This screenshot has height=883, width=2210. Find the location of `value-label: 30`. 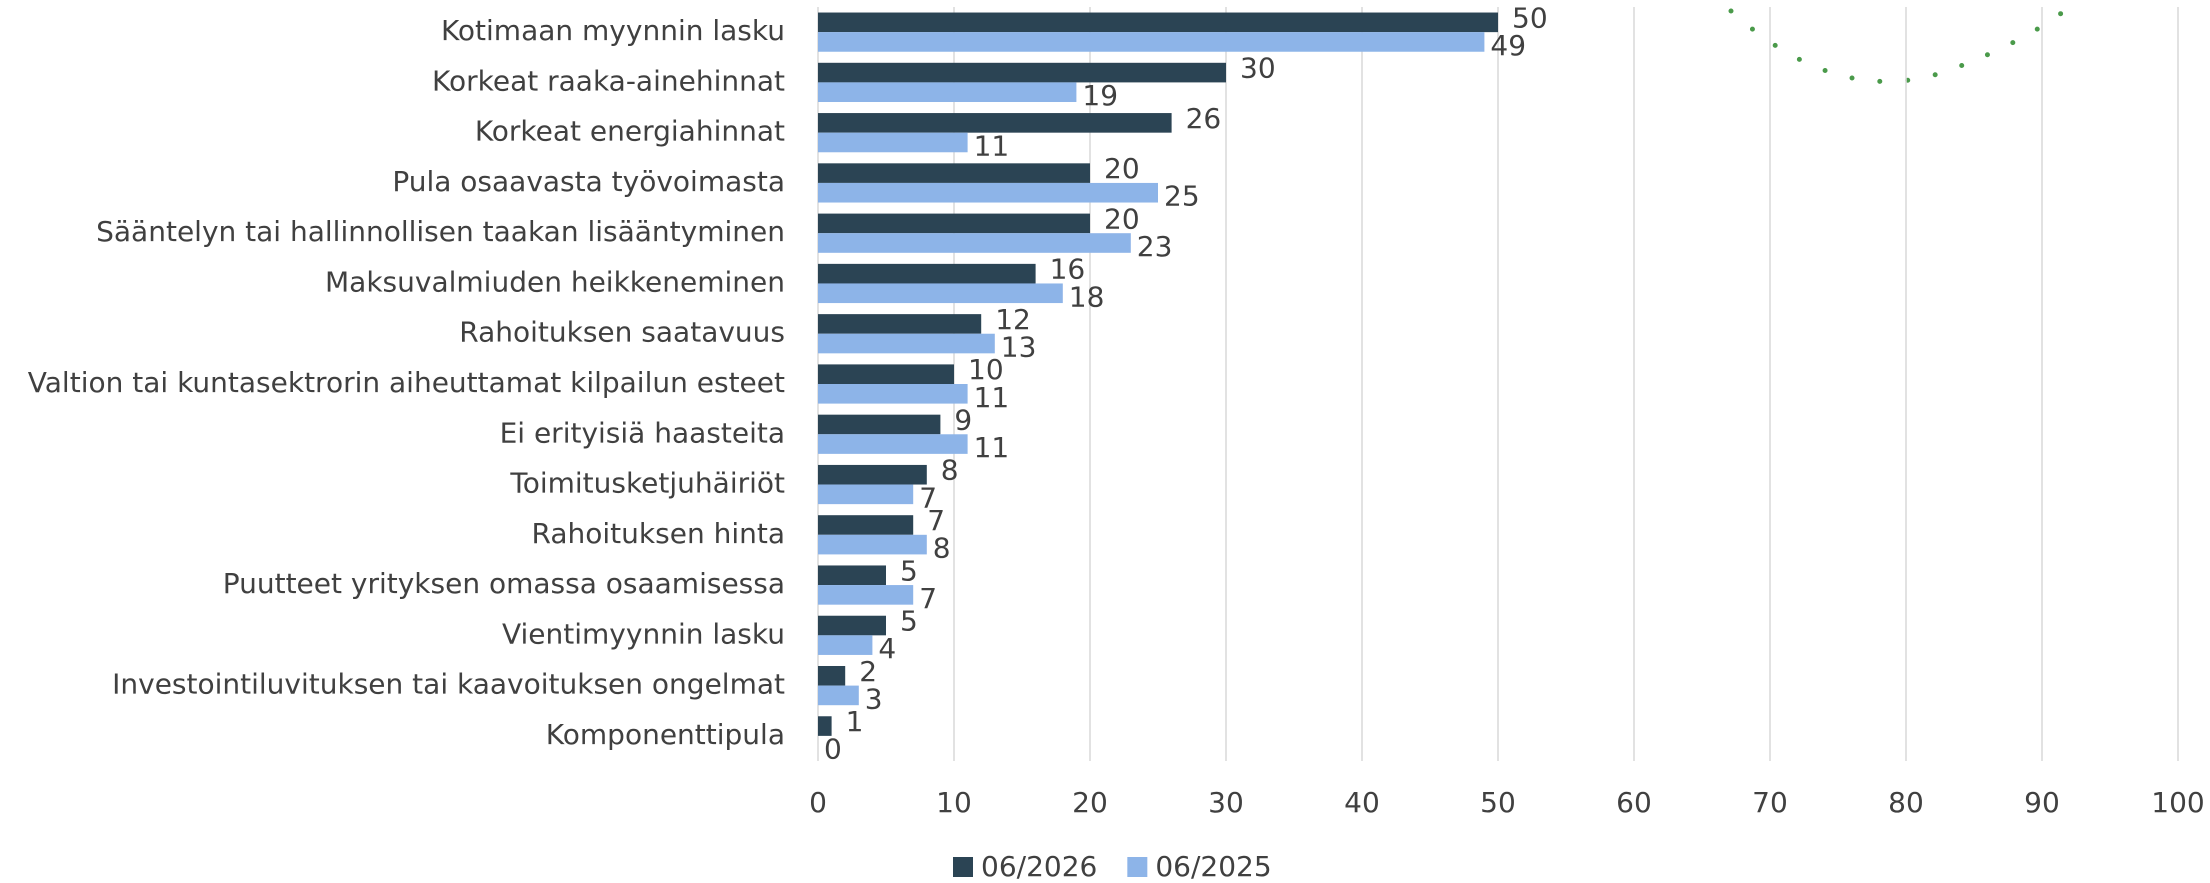

value-label: 30 is located at coordinates (1258, 68).